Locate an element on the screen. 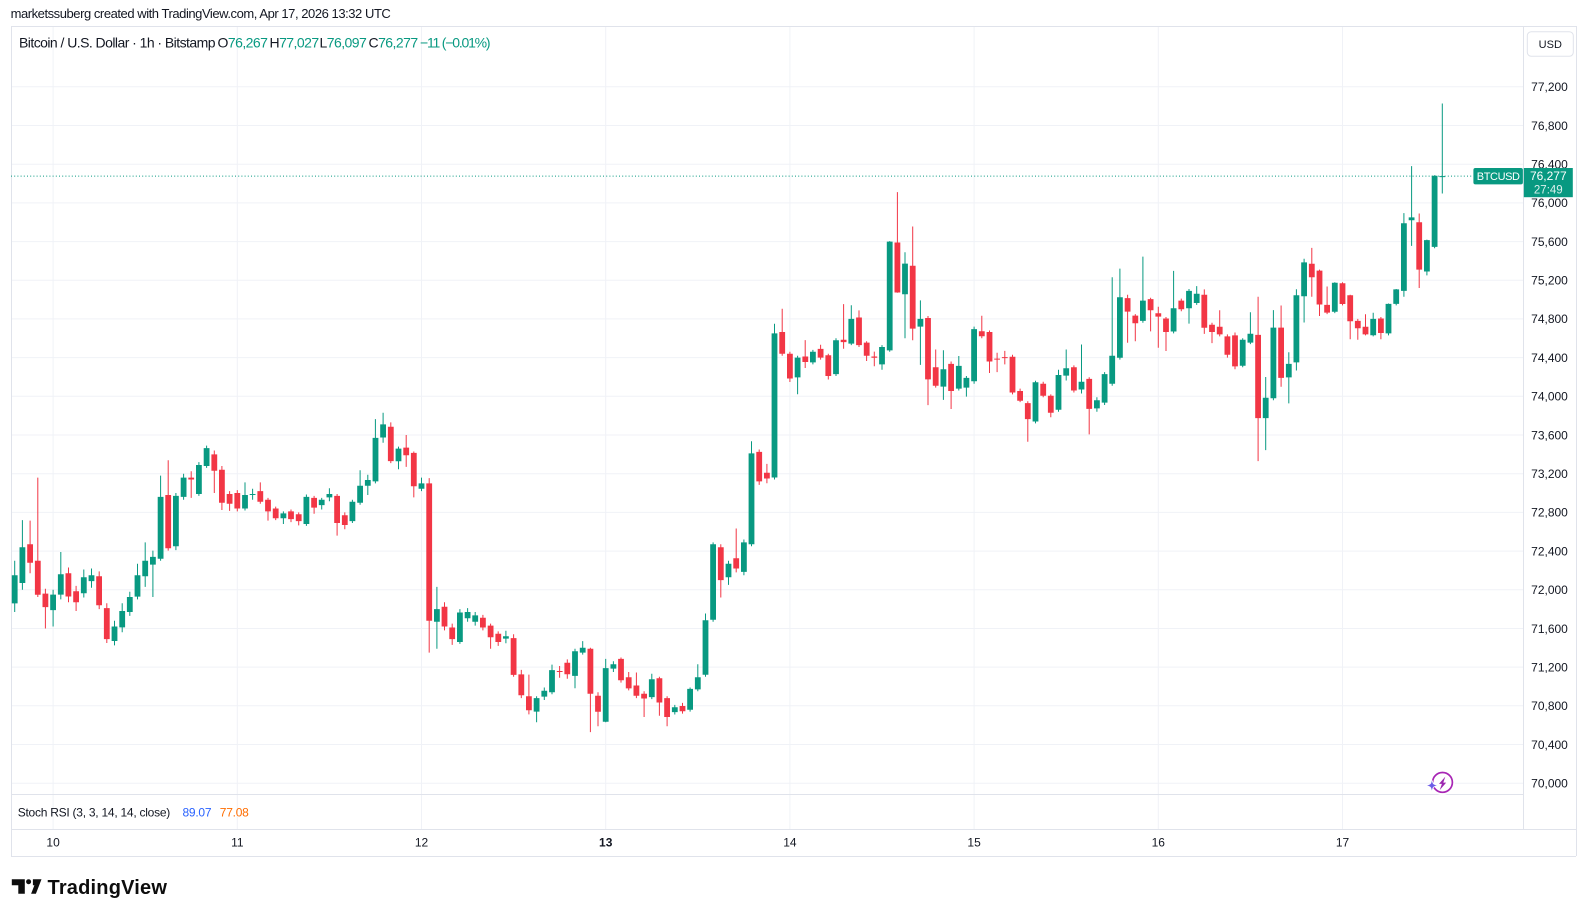 The width and height of the screenshot is (1587, 917). svg-text: 70,800 is located at coordinates (1549, 706).